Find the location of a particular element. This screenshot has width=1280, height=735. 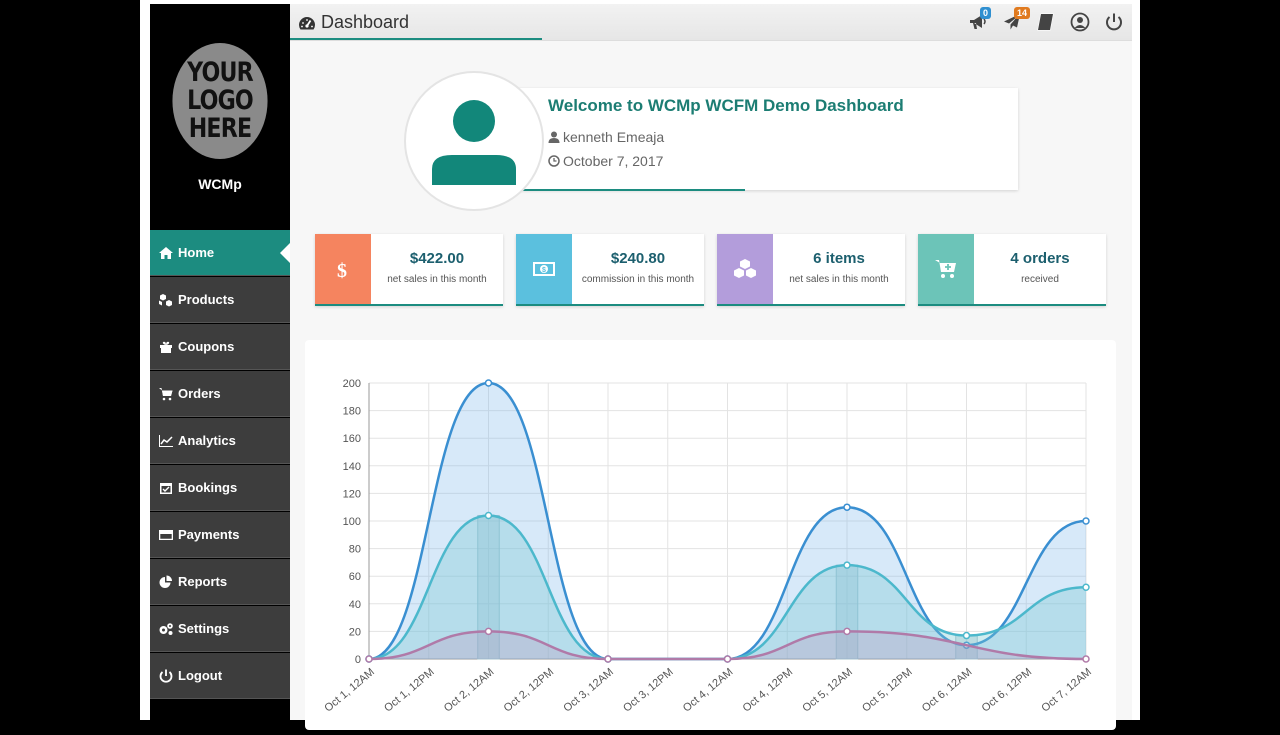

sidebar-item-settings: Settings is located at coordinates (220, 629).